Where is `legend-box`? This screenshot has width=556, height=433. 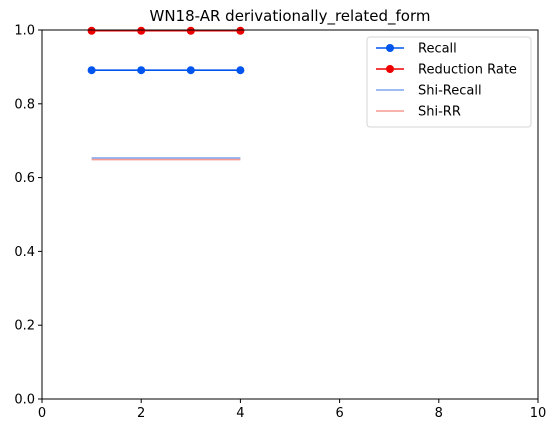
legend-box is located at coordinates (449, 82).